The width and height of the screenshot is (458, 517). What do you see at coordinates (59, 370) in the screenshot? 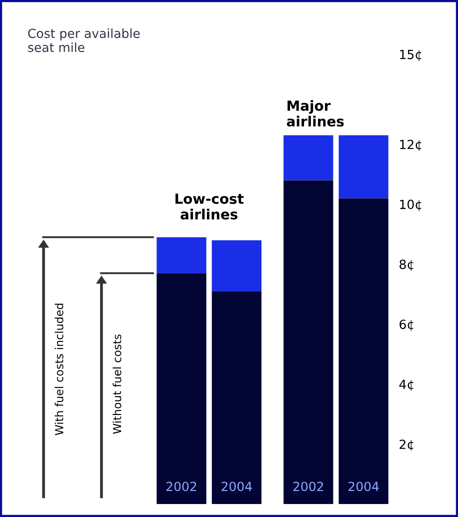
I see `text: With fuel costs included` at bounding box center [59, 370].